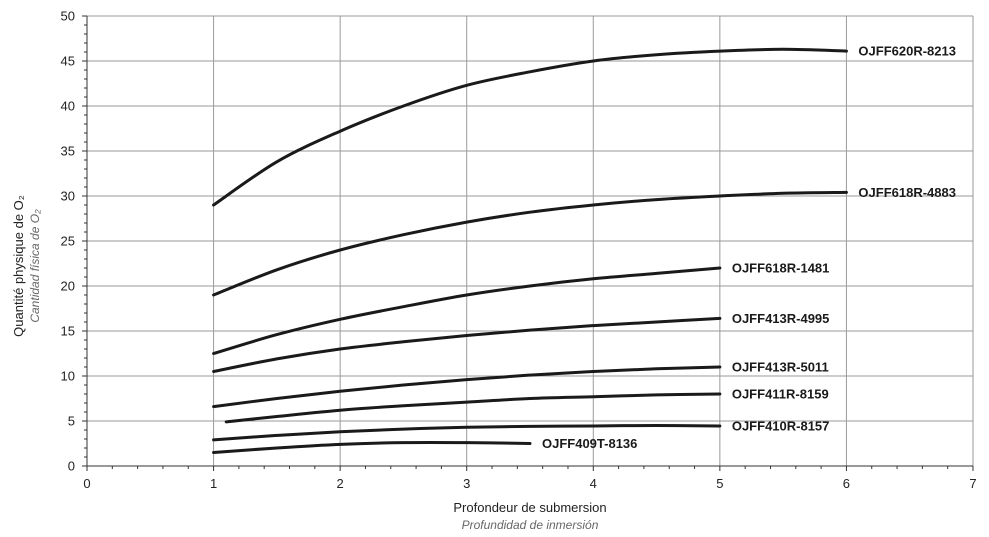 This screenshot has width=989, height=537. Describe the element at coordinates (68, 151) in the screenshot. I see `y-tick-label: 35` at that location.